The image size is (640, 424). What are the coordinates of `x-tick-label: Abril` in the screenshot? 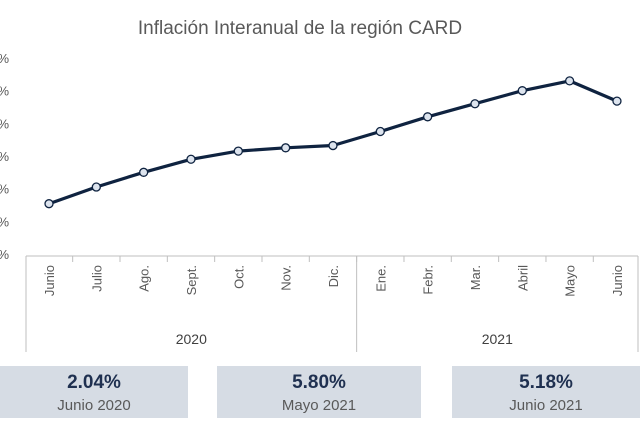 It's located at (522, 278).